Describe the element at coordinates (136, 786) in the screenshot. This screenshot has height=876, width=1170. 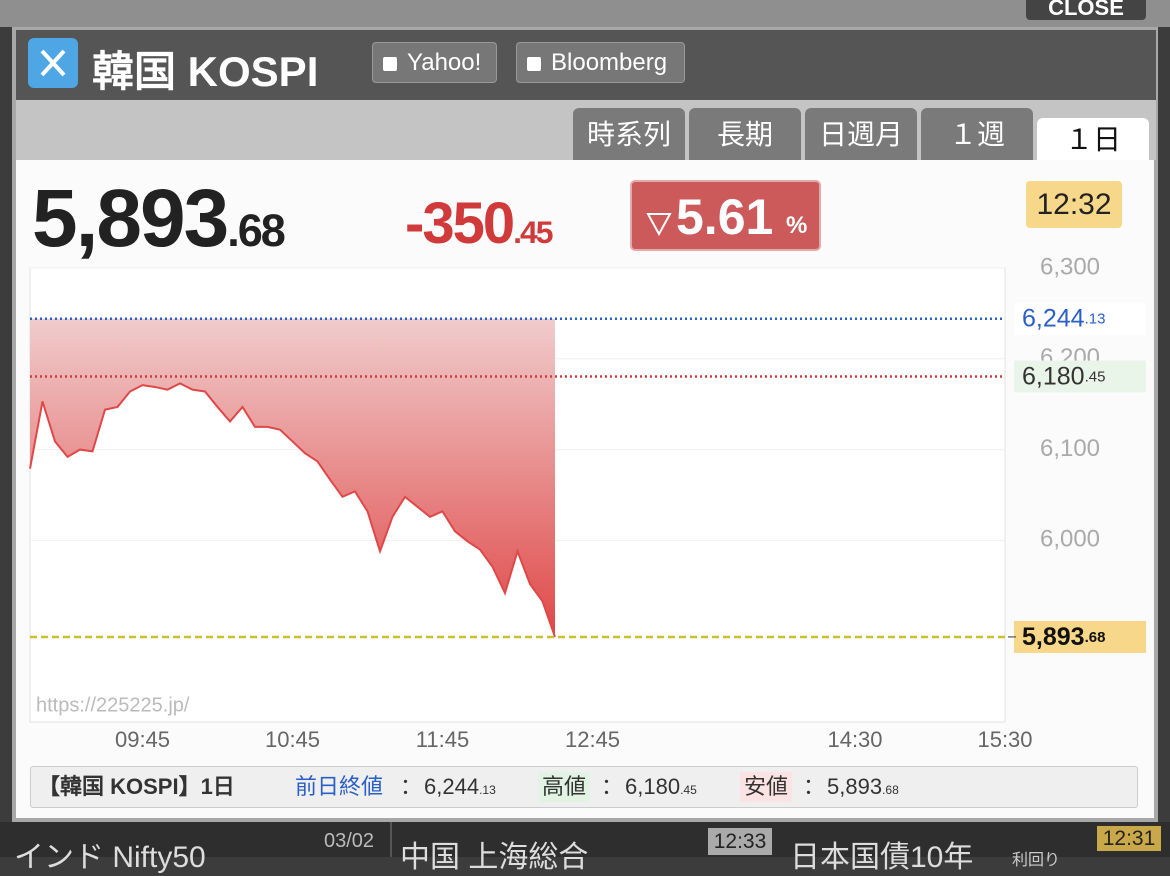
I see `footer-title: 【韓国 KOSPI】1日` at that location.